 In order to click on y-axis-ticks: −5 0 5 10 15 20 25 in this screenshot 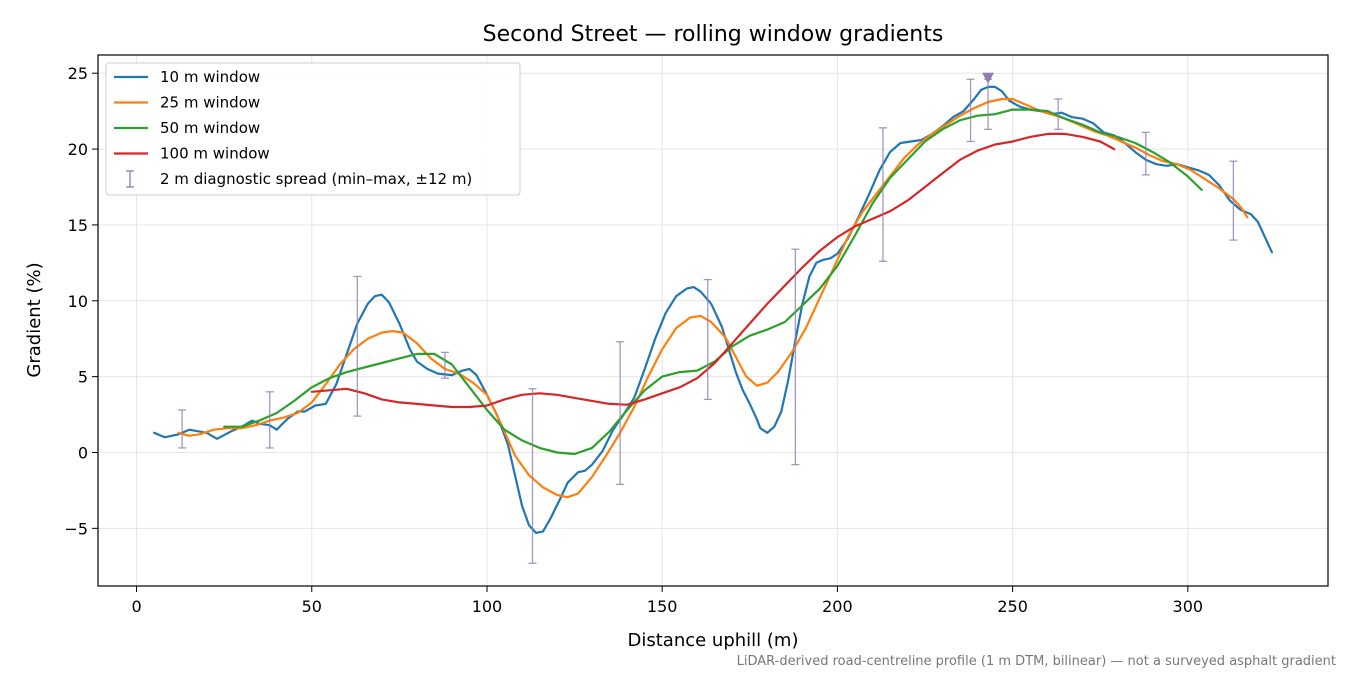, I will do `click(81, 301)`.